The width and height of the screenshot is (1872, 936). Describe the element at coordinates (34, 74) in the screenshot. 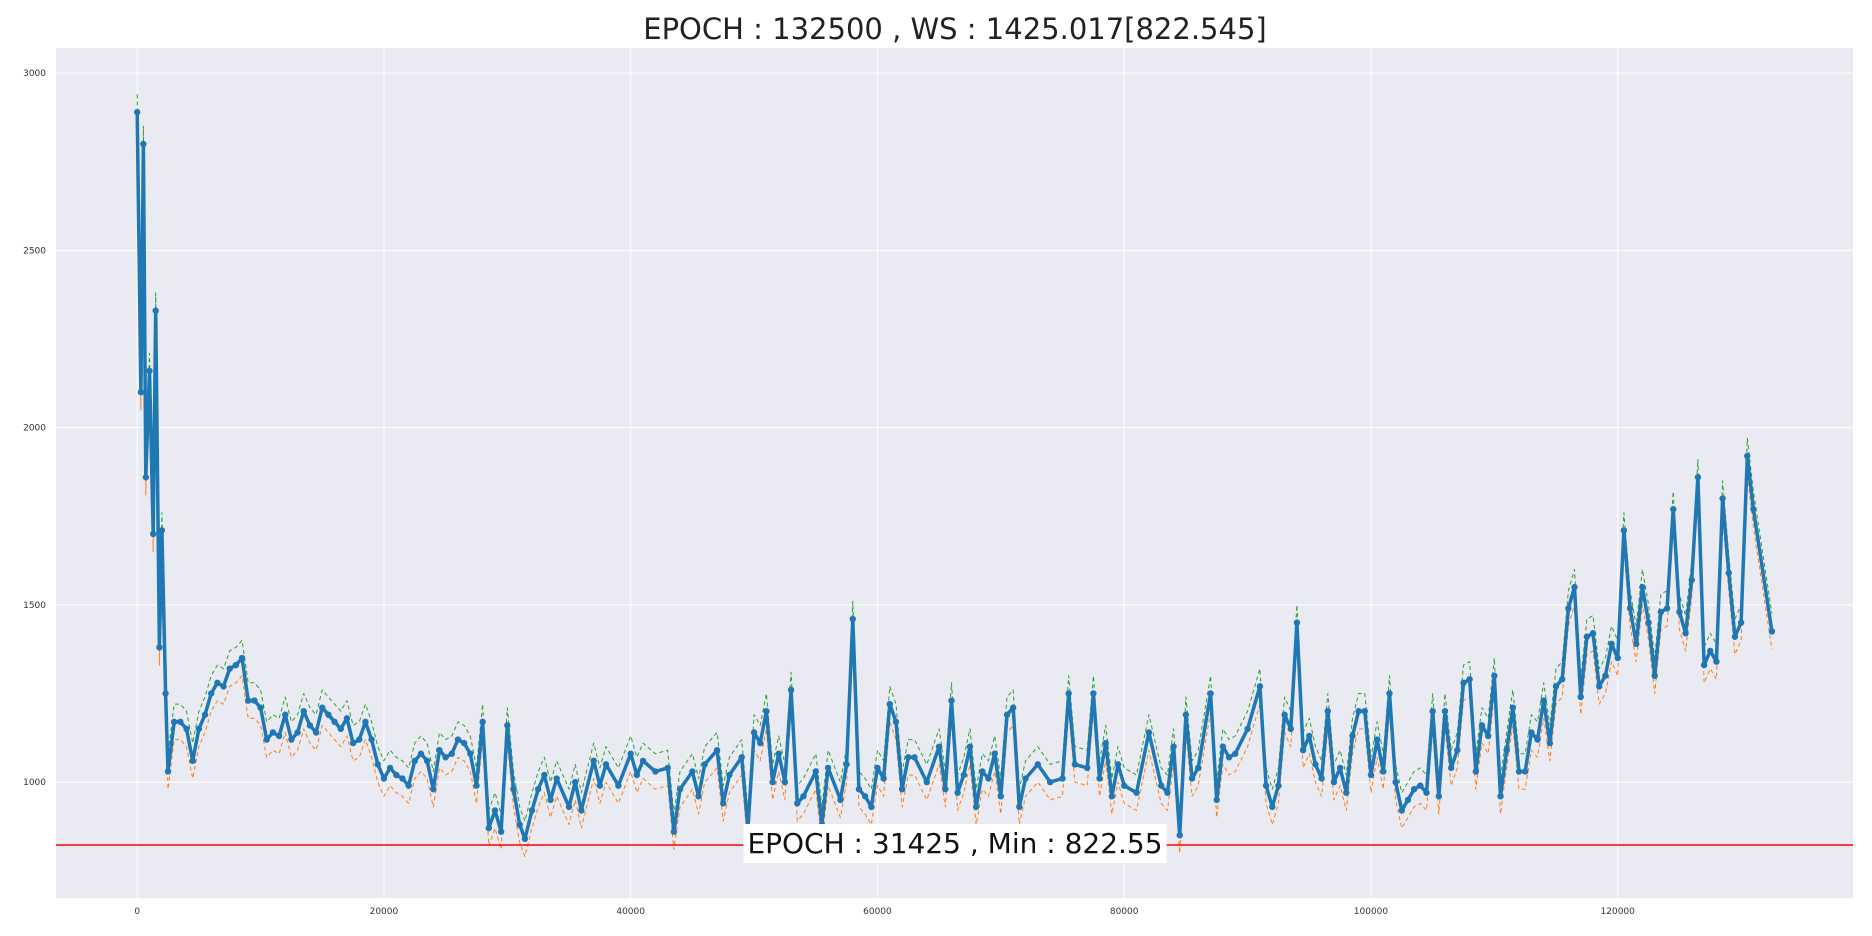

I see `y-tick-label: 3000` at that location.